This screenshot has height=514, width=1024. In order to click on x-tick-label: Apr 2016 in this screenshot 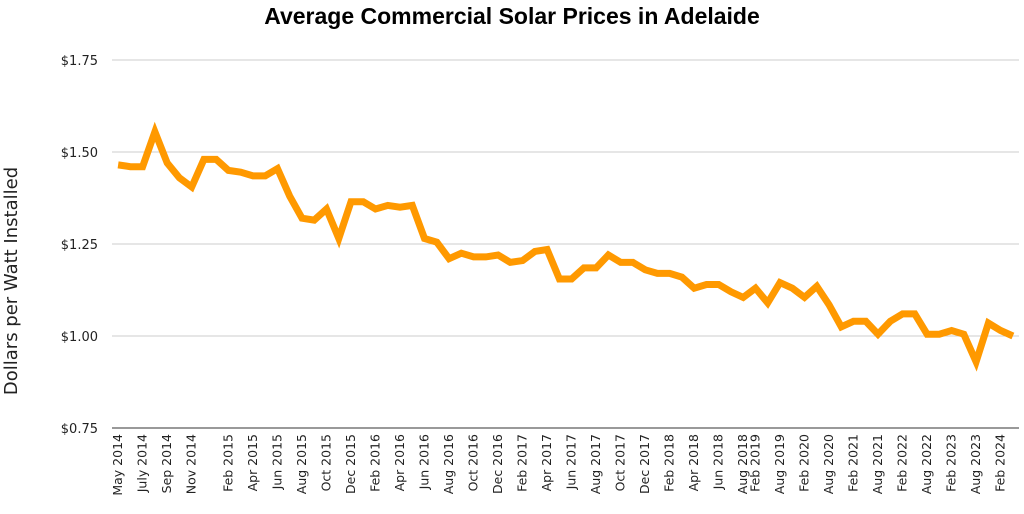, I will do `click(399, 462)`.